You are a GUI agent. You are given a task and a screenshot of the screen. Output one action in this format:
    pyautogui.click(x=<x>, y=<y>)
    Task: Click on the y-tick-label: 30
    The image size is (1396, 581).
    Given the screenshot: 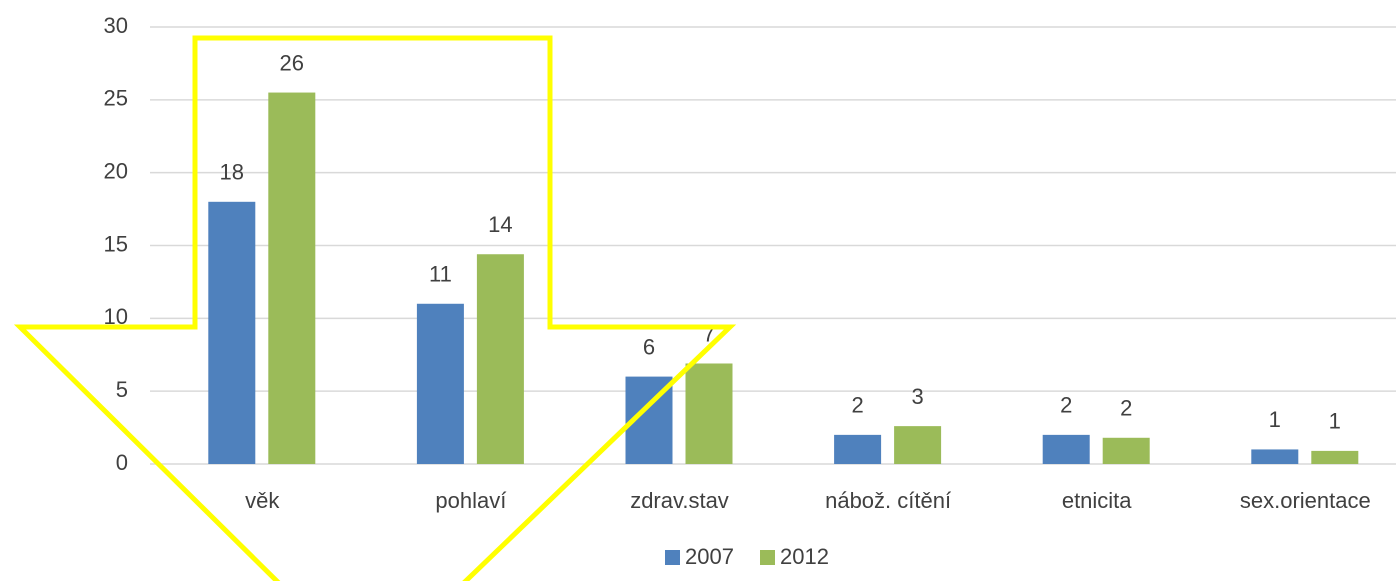 What is the action you would take?
    pyautogui.click(x=116, y=25)
    